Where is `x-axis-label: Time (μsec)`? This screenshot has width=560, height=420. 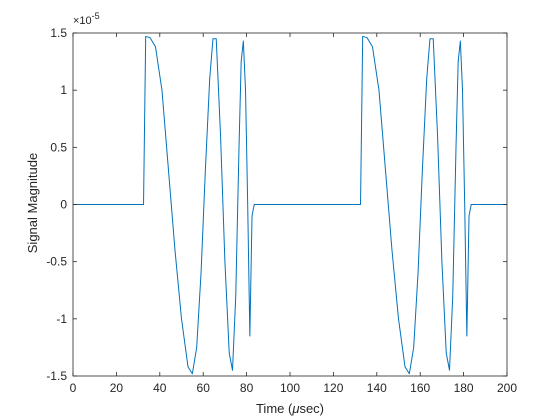
x-axis-label: Time (μsec) is located at coordinates (290, 408).